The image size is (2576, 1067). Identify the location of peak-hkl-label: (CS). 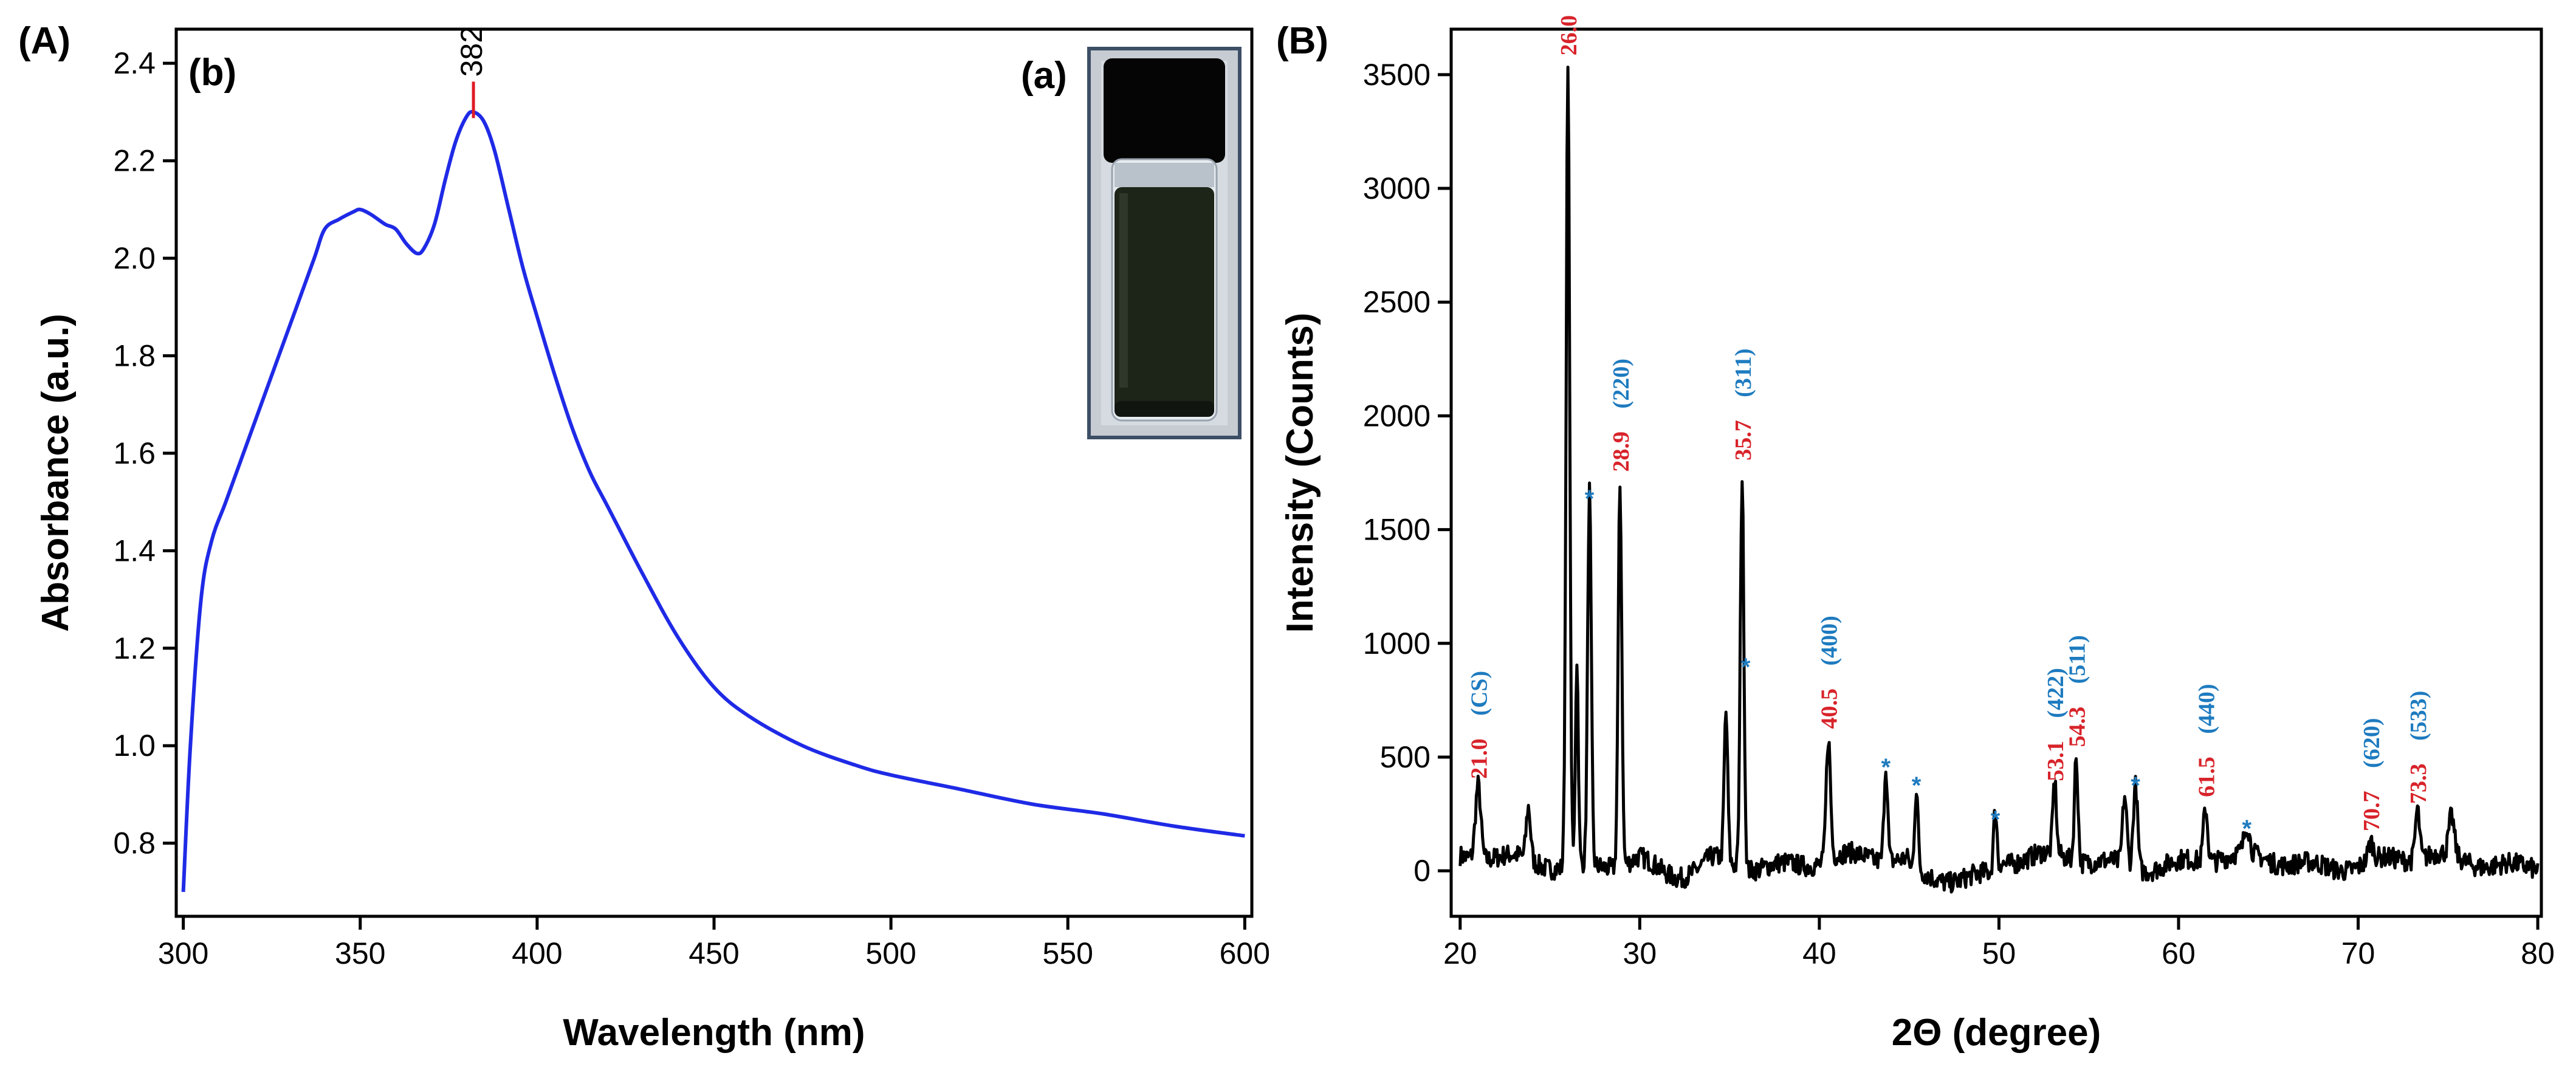
(1479, 693).